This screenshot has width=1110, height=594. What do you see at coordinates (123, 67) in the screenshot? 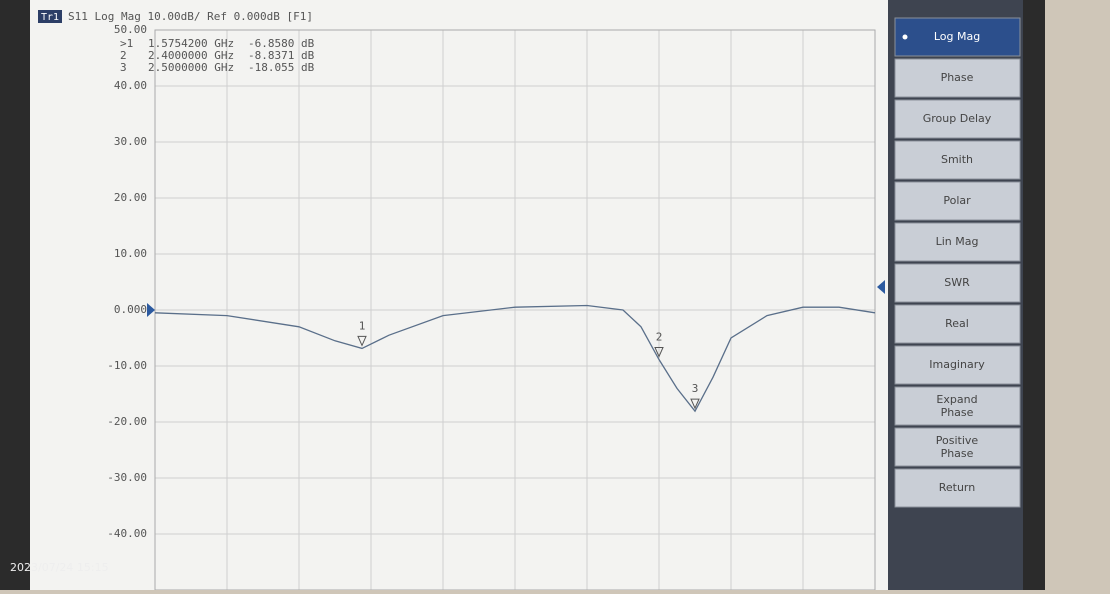
I see `marker-readout: 3` at bounding box center [123, 67].